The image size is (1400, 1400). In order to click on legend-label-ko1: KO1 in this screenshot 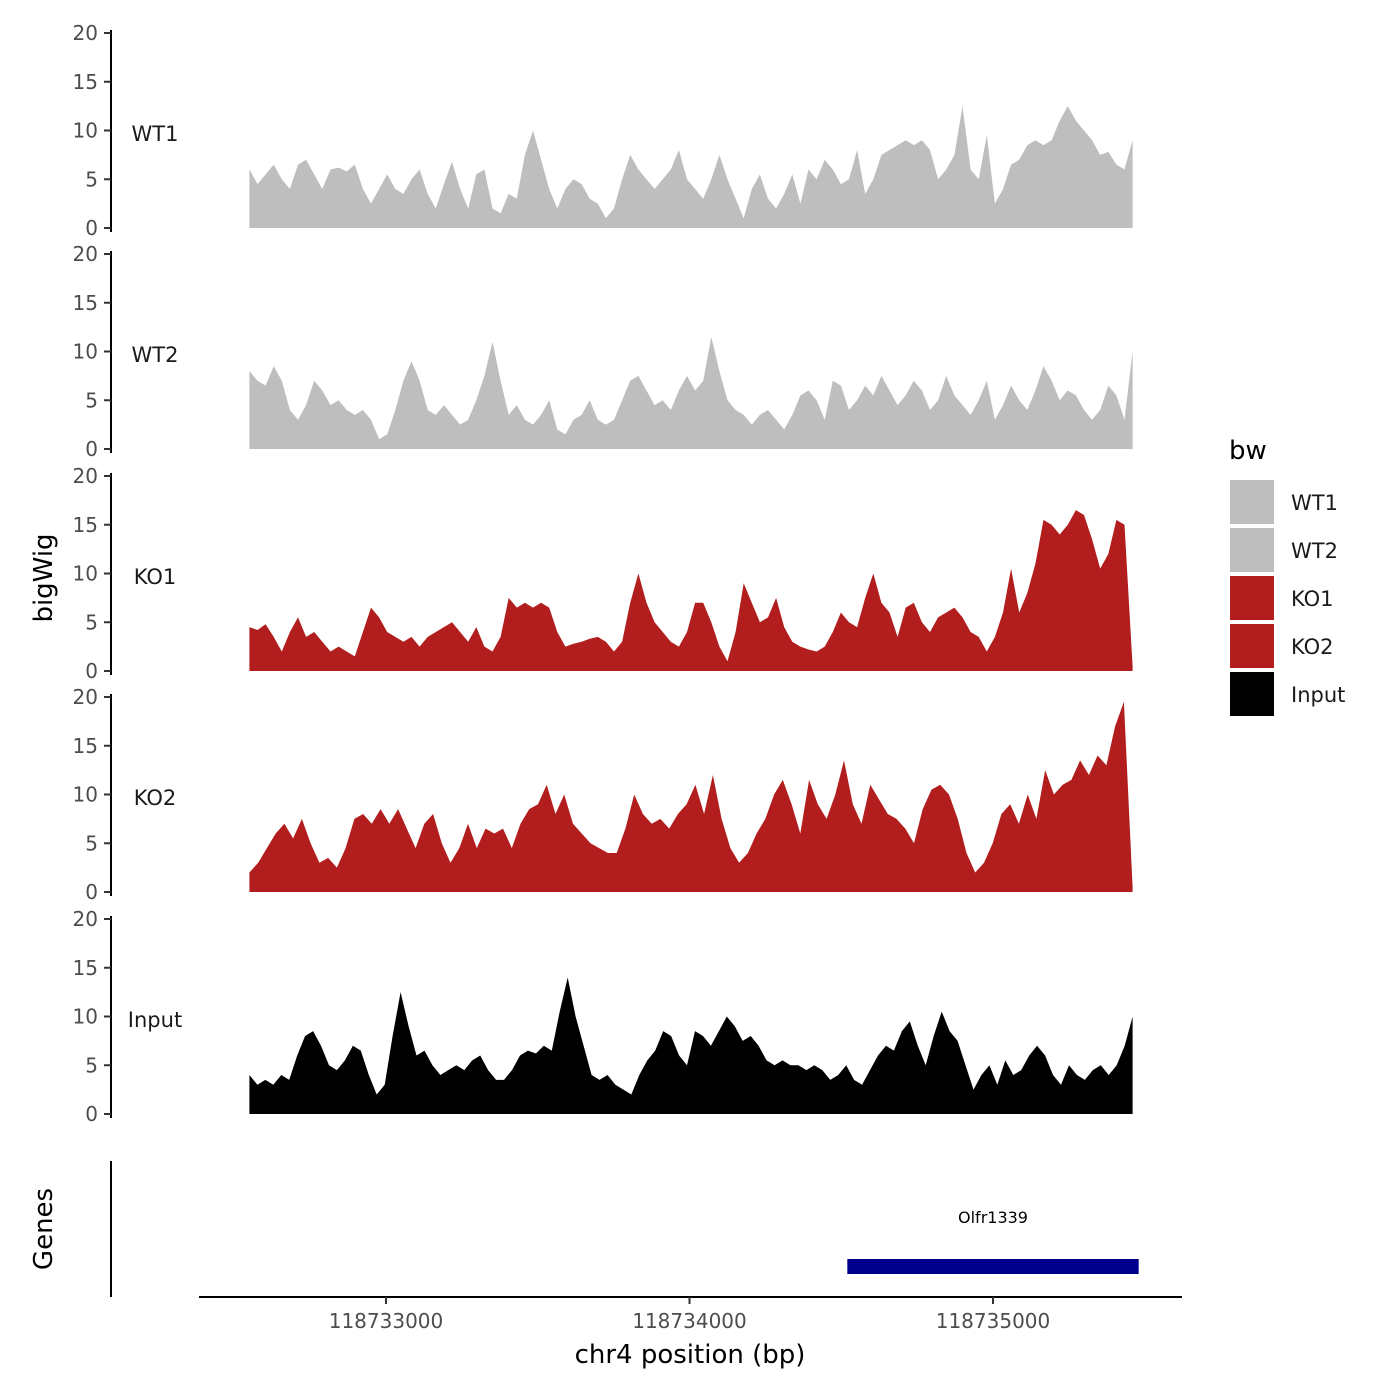, I will do `click(1312, 599)`.